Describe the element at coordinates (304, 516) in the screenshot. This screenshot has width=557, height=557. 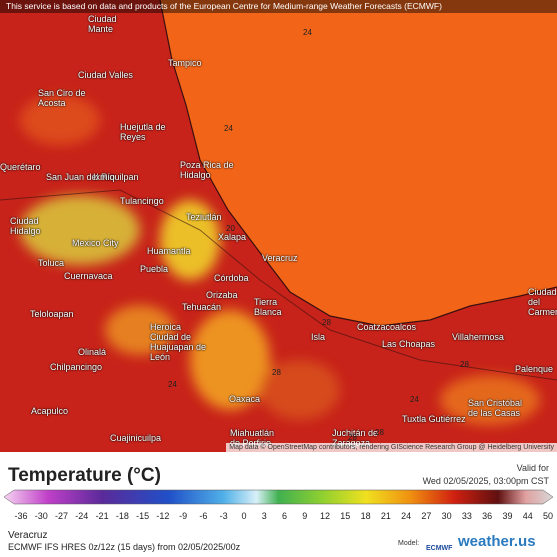
I see `colorbar-tick-label: 9` at that location.